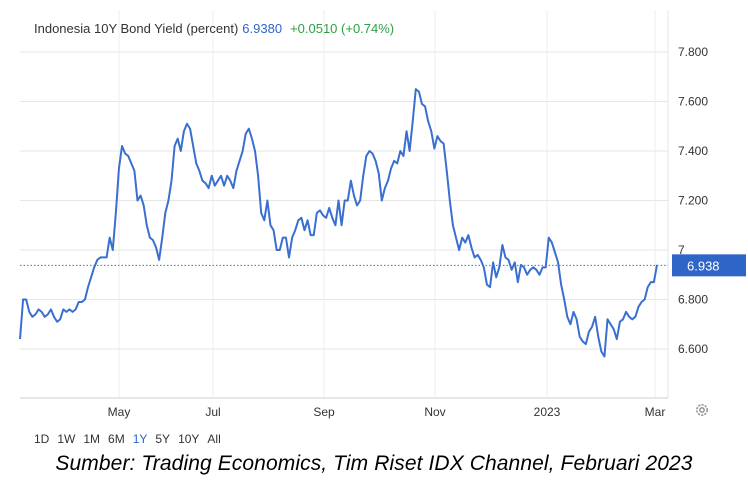  Describe the element at coordinates (655, 412) in the screenshot. I see `x-tick-label: Mar` at that location.